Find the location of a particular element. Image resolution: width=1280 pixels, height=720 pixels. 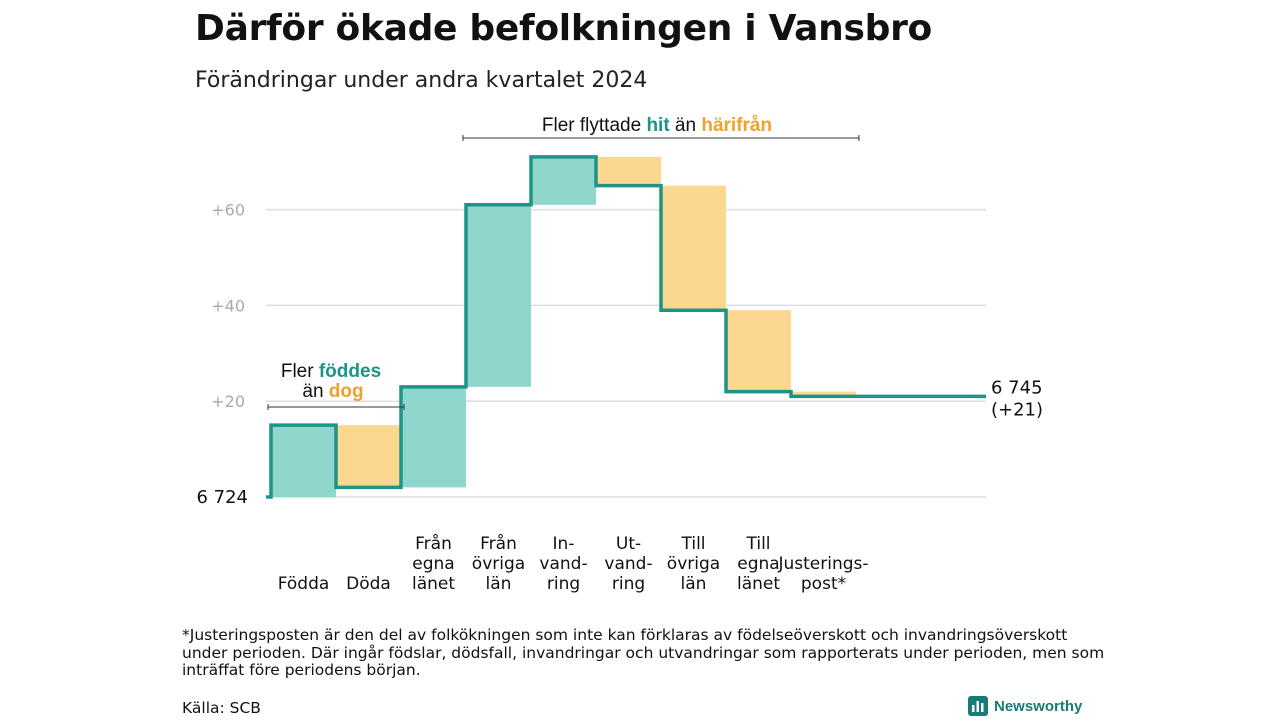

moves-annotation-part: hit is located at coordinates (658, 125).